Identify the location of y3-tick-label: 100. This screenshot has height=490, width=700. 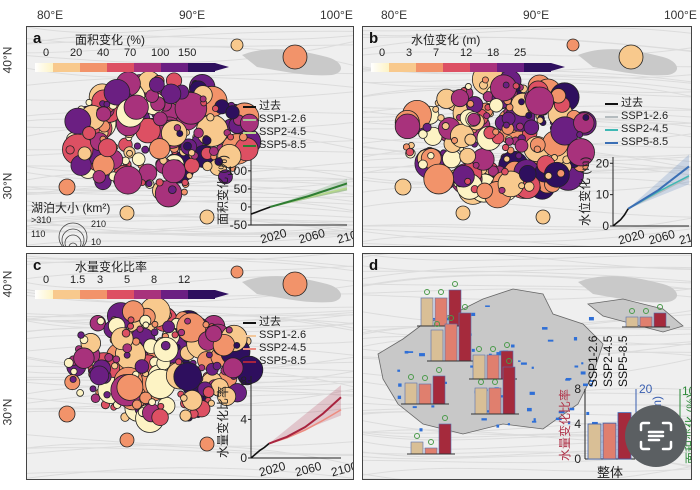
(686, 391).